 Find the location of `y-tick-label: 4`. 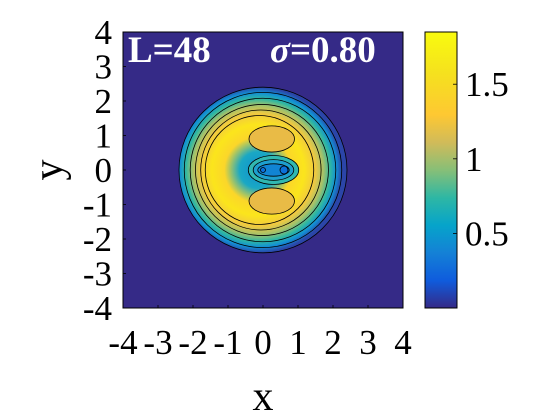

y-tick-label: 4 is located at coordinates (104, 32).